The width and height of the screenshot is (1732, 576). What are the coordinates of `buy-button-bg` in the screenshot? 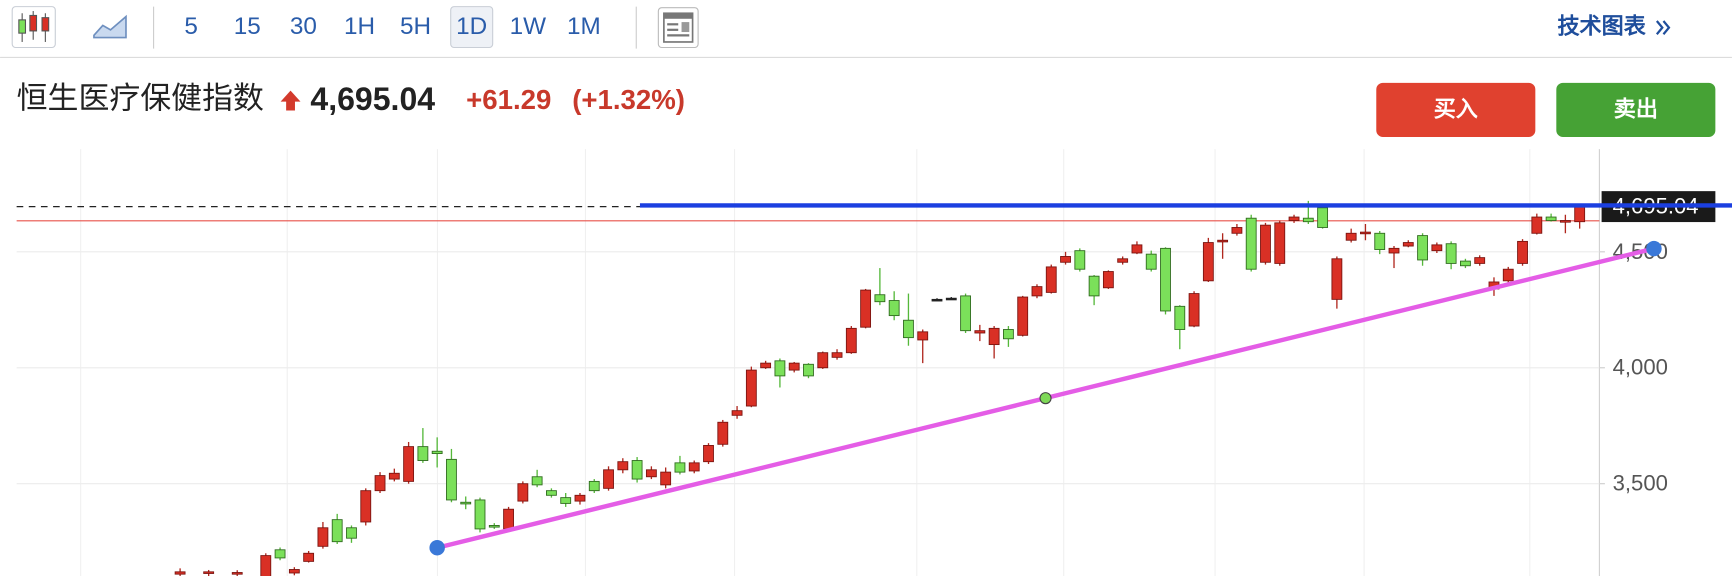 It's located at (1456, 109).